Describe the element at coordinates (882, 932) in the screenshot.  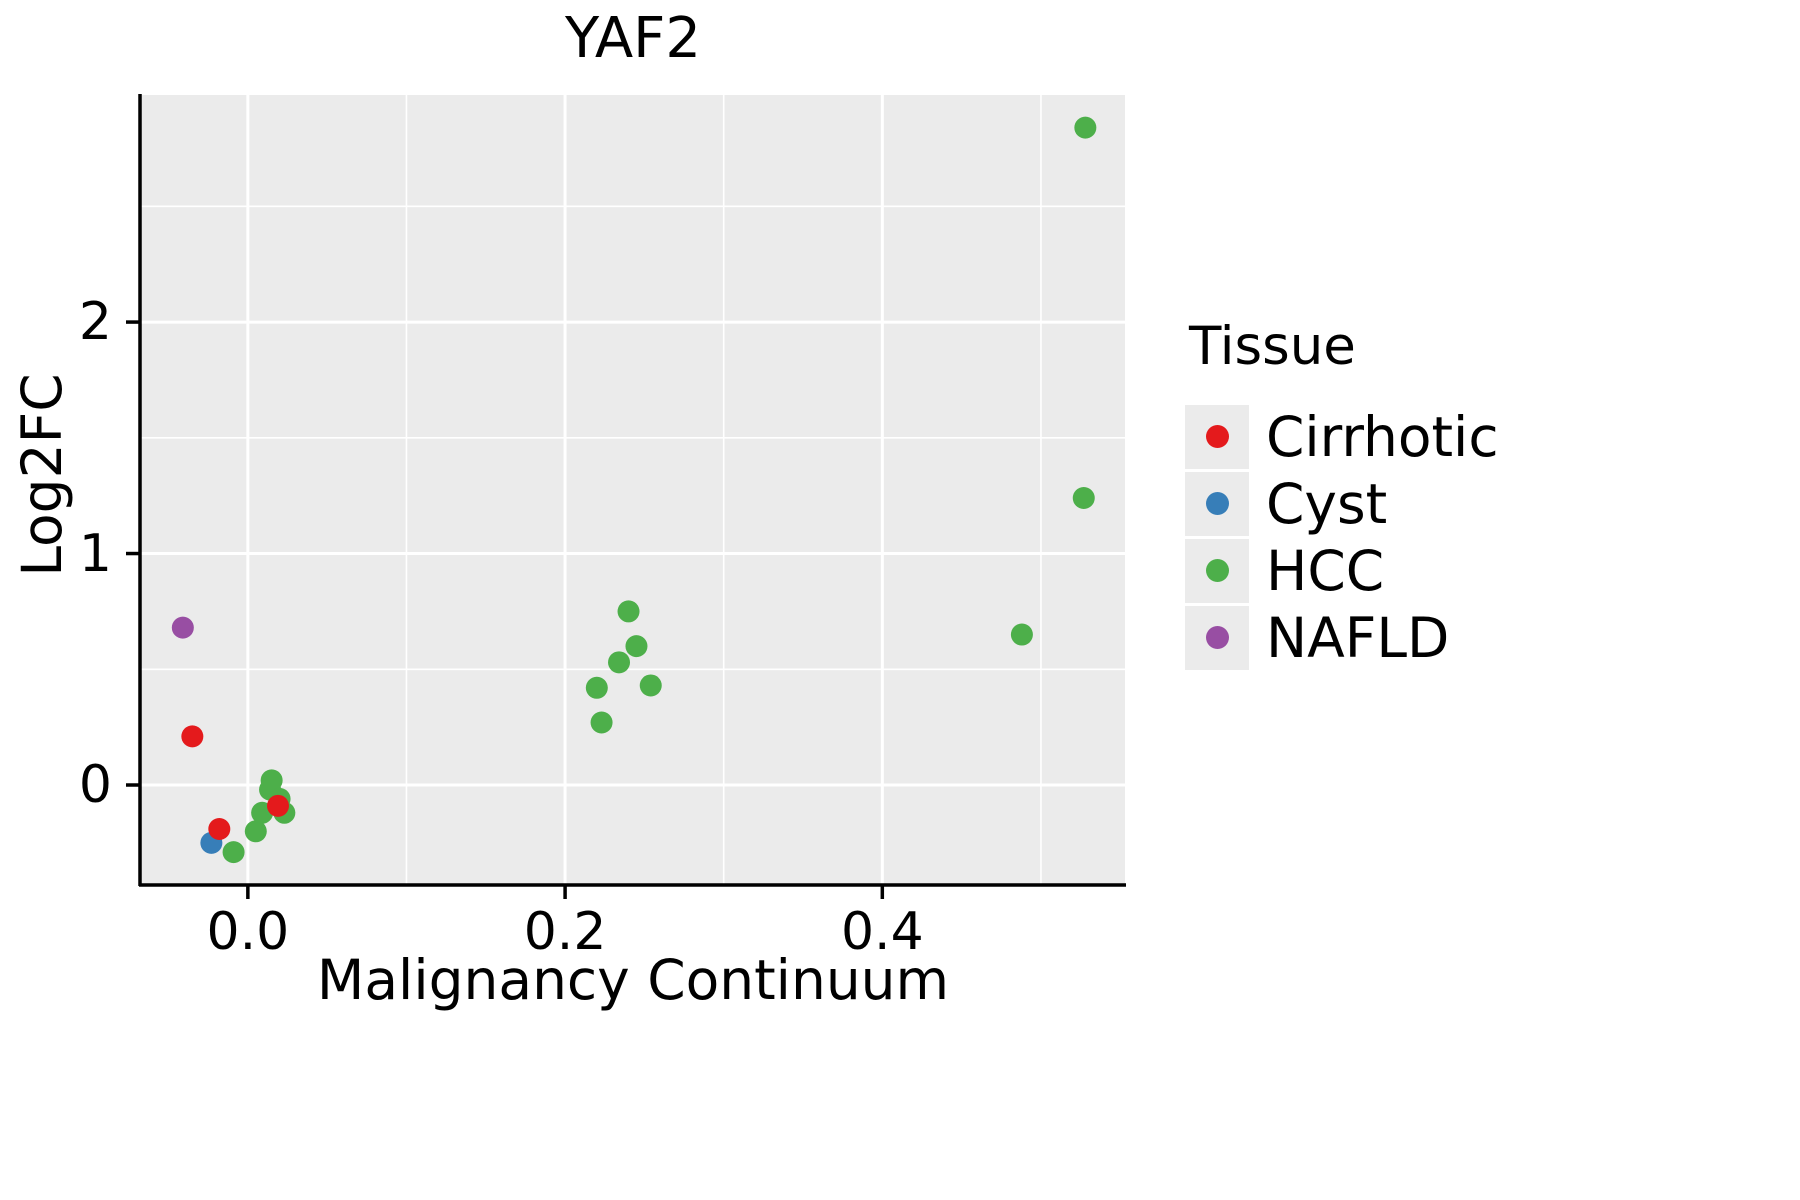
I see `x-tick-label: 0.4` at that location.